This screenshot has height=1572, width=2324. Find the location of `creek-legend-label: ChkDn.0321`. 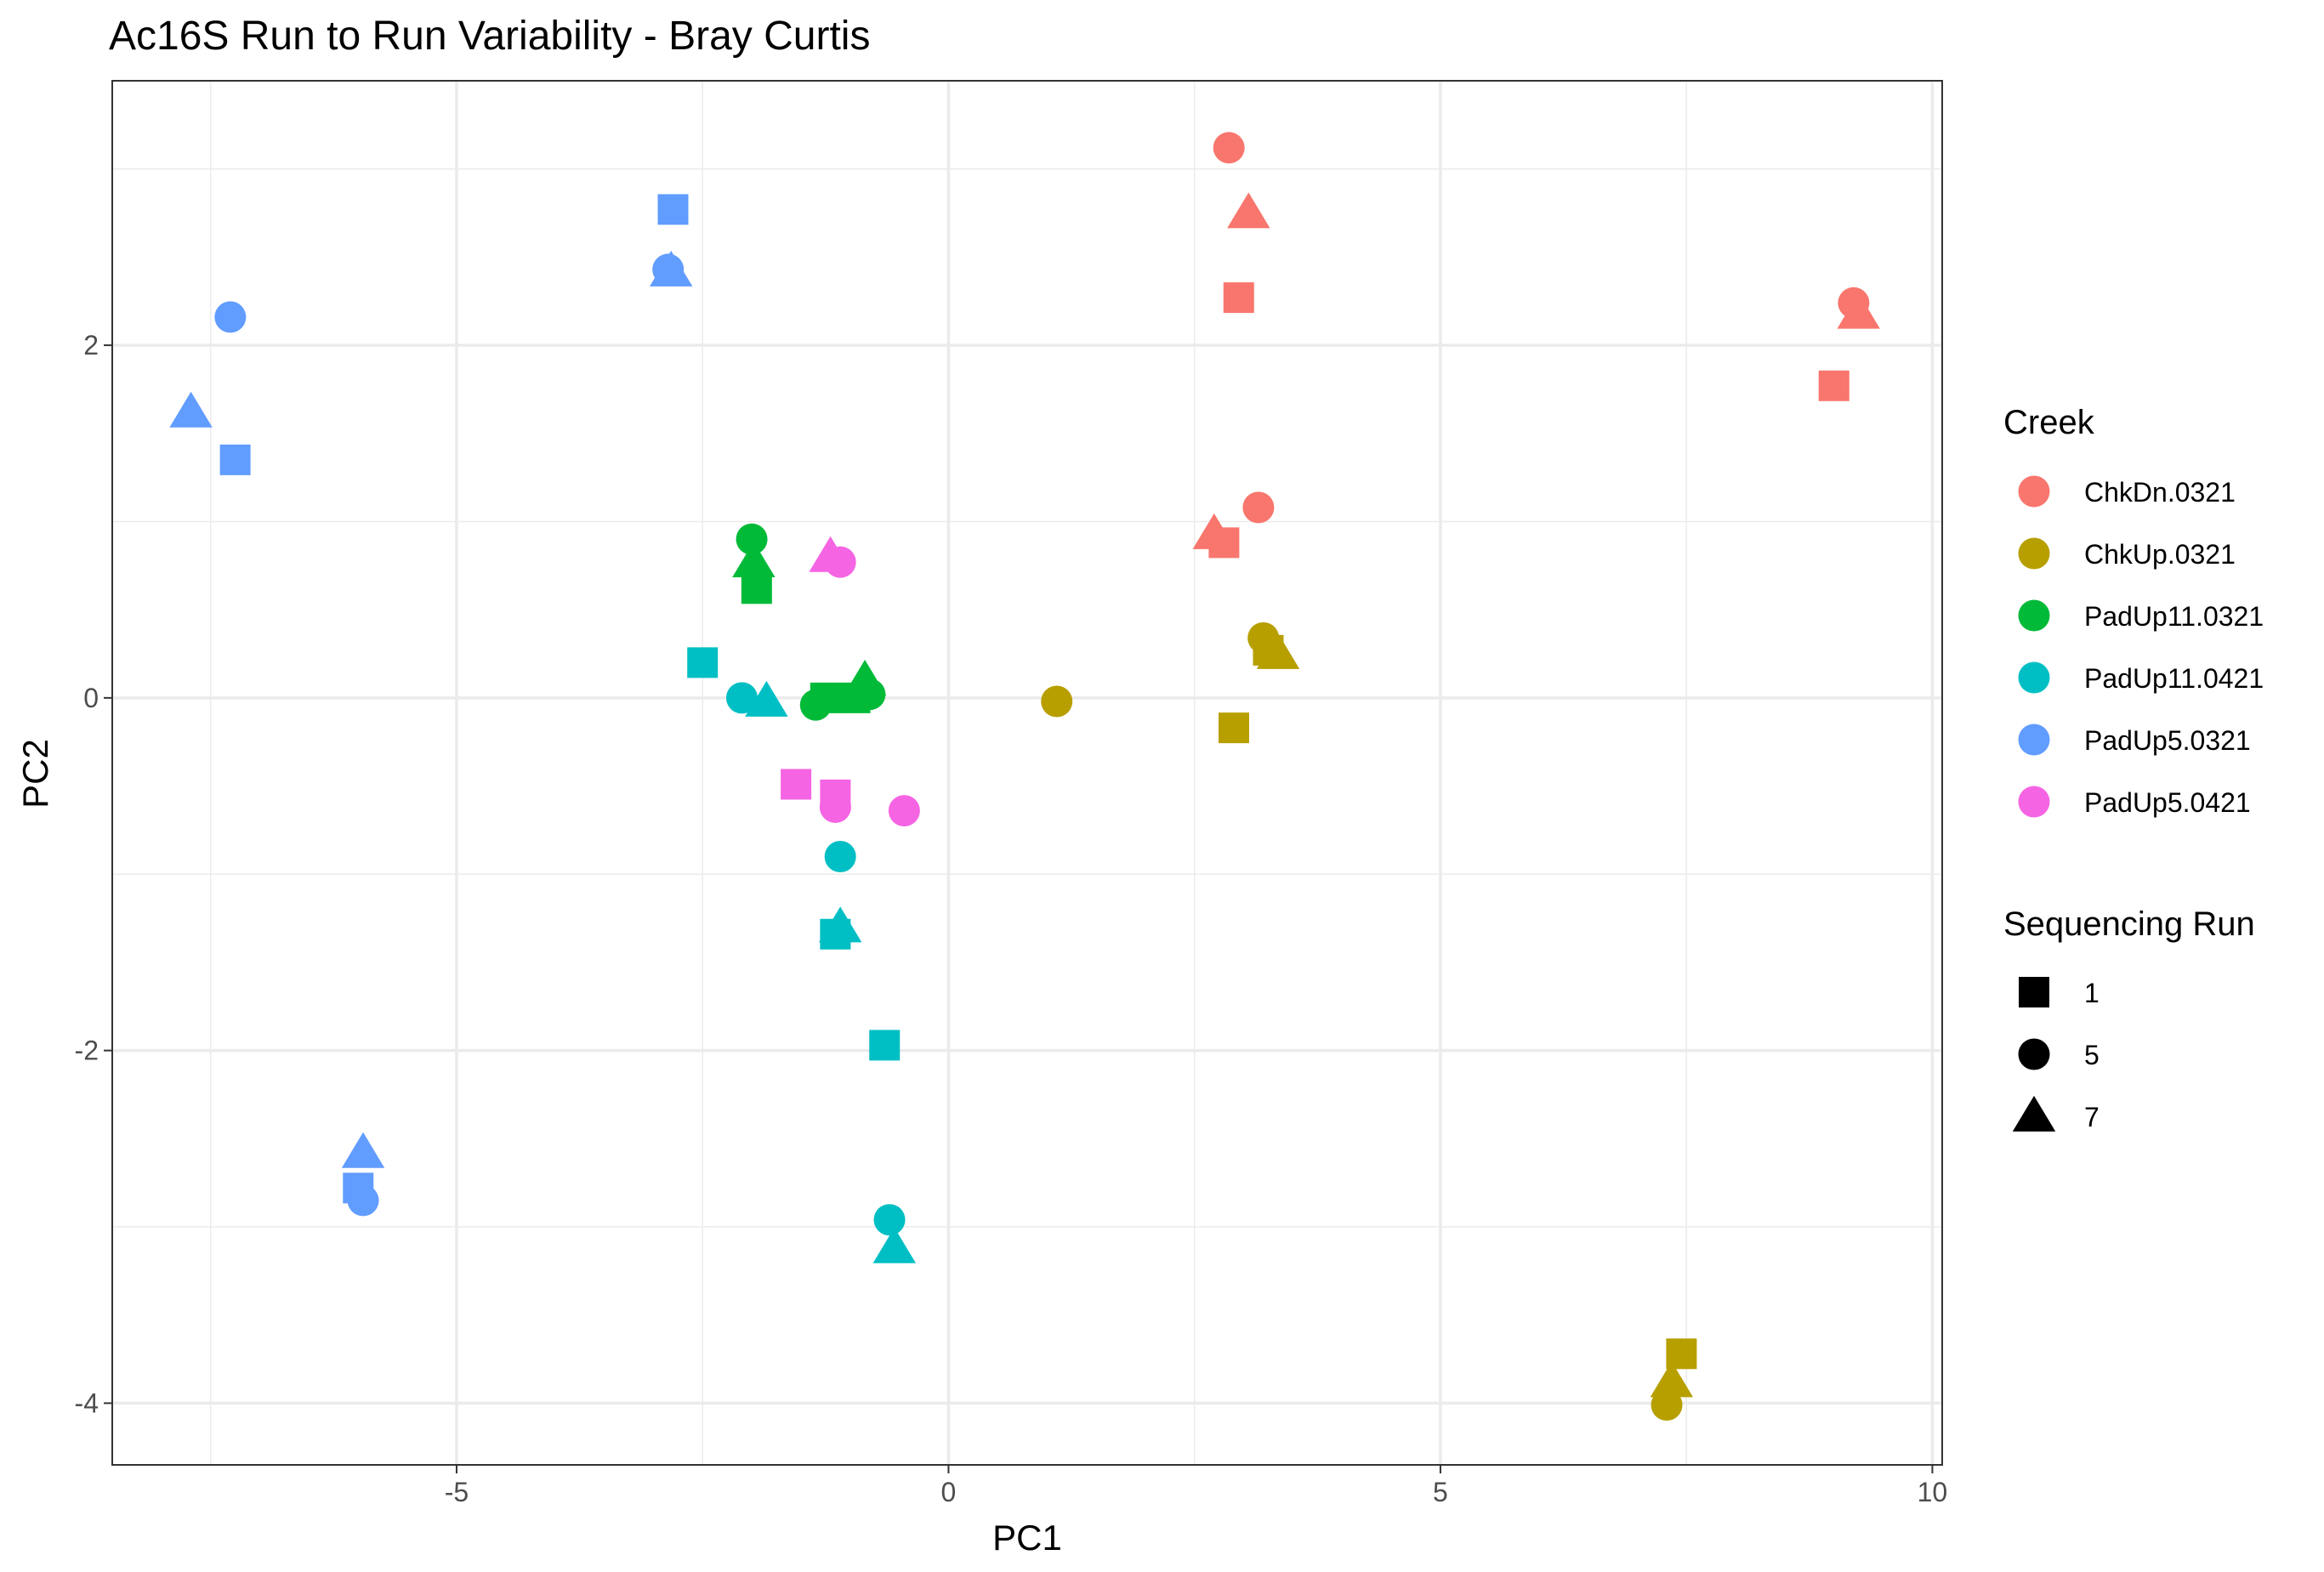

creek-legend-label: ChkDn.0321 is located at coordinates (2160, 493).